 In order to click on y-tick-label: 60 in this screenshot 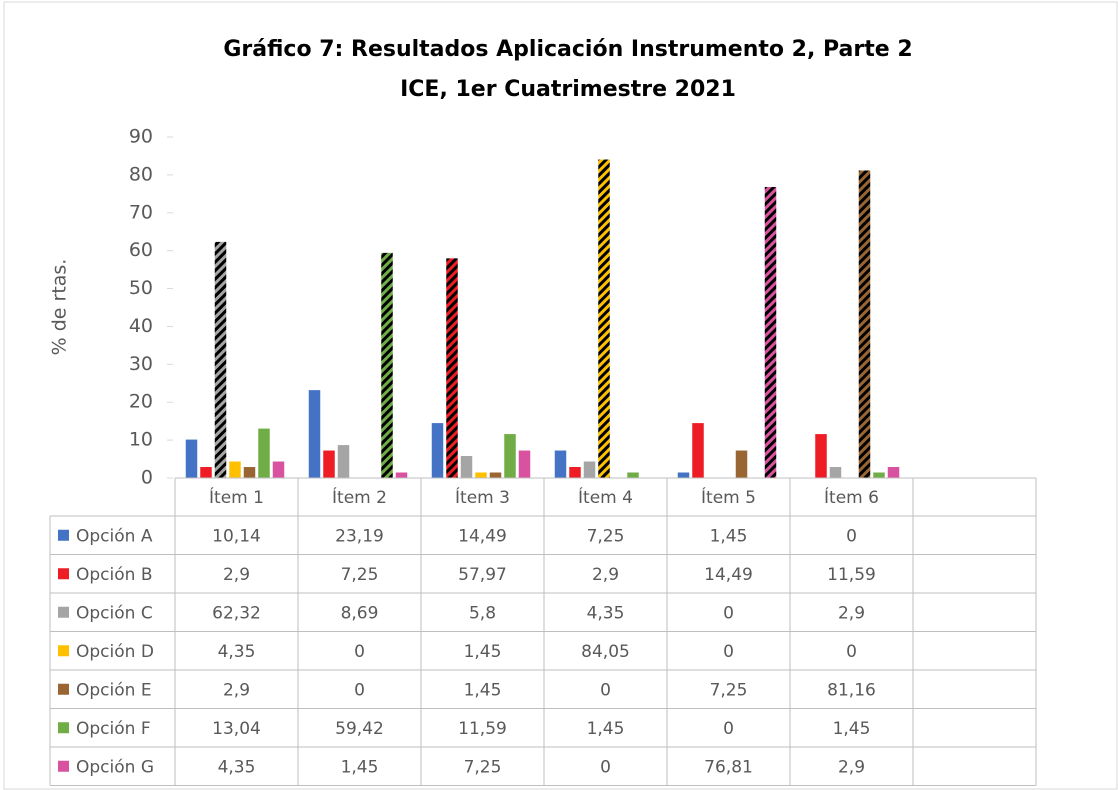, I will do `click(141, 250)`.